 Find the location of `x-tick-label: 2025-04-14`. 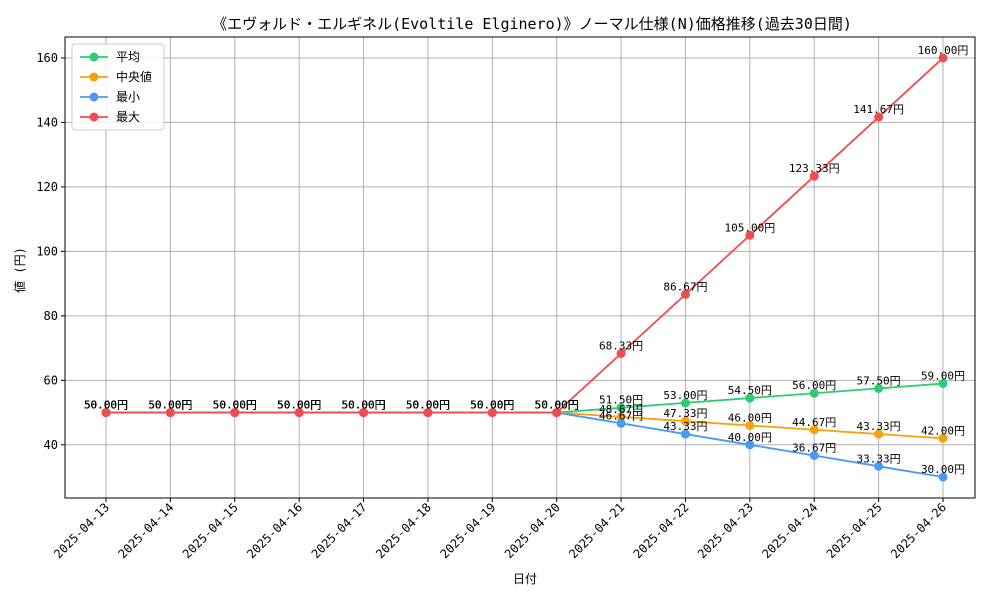

x-tick-label: 2025-04-14 is located at coordinates (146, 530).